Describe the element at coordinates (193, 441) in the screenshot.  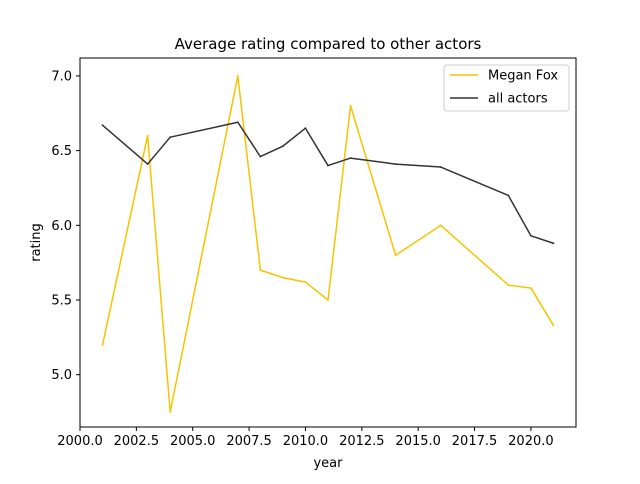
I see `x-tick-label: 2005.0` at that location.